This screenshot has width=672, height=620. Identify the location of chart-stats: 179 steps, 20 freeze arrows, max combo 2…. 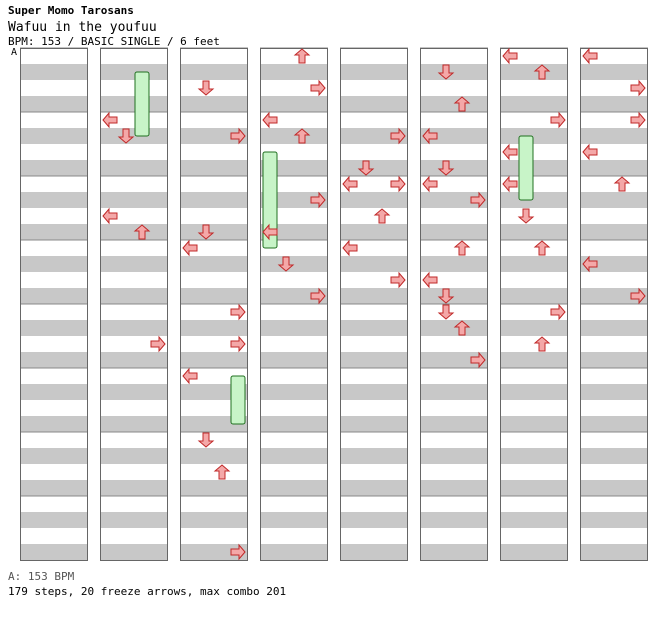
(147, 591).